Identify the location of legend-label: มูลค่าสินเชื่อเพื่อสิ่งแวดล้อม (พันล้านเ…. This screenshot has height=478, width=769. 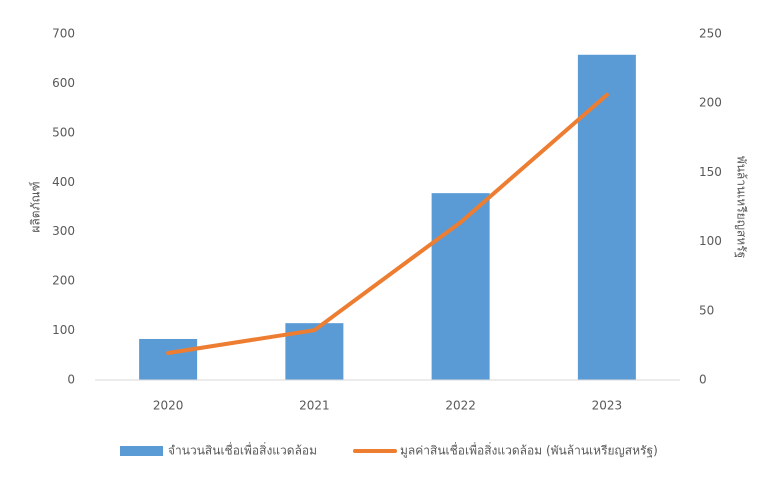
(529, 450).